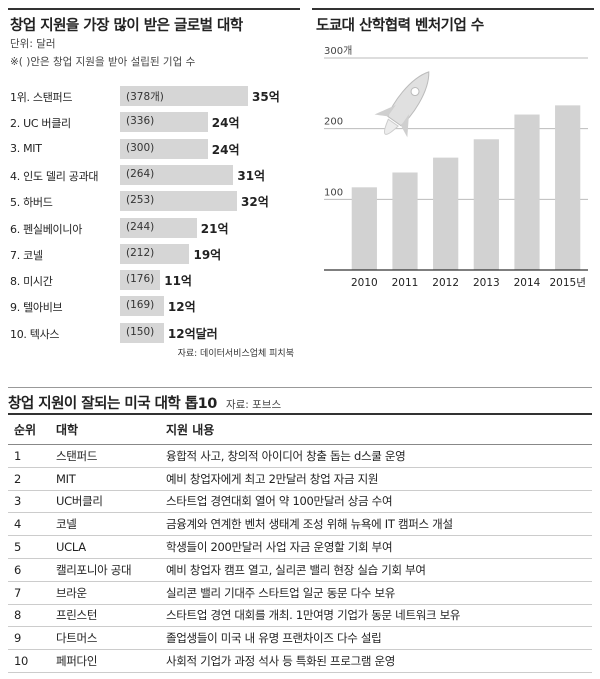 The height and width of the screenshot is (679, 600). I want to click on rank-cell: 7, so click(29, 593).